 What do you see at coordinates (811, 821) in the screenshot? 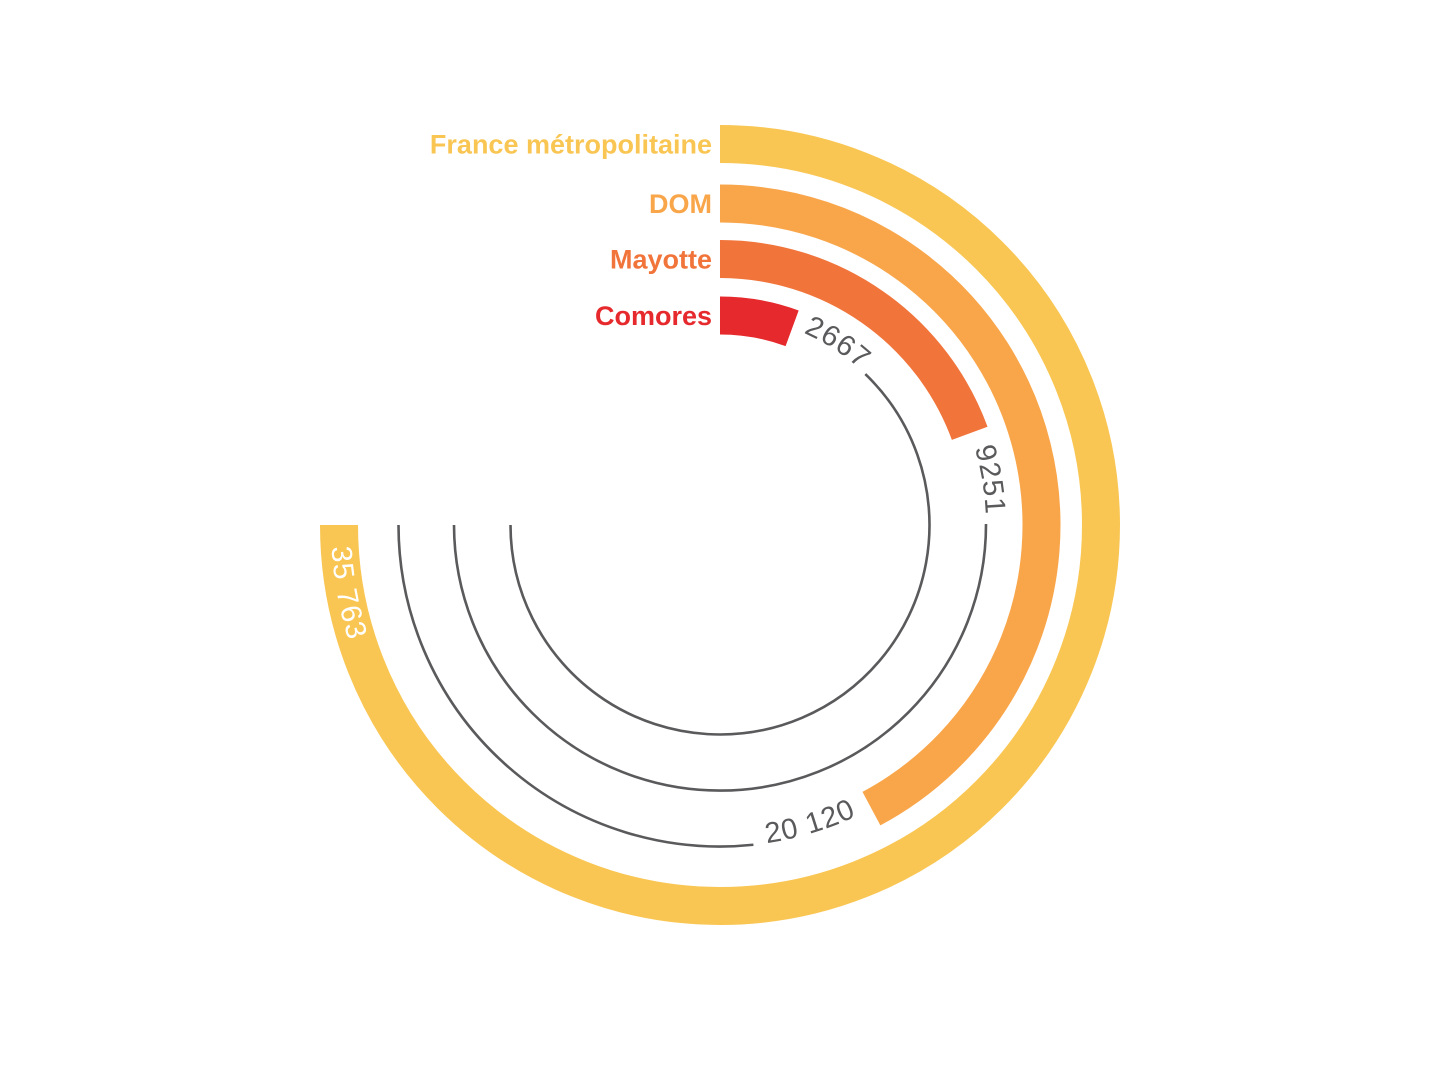
I see `value-label-dom: 20 120` at bounding box center [811, 821].